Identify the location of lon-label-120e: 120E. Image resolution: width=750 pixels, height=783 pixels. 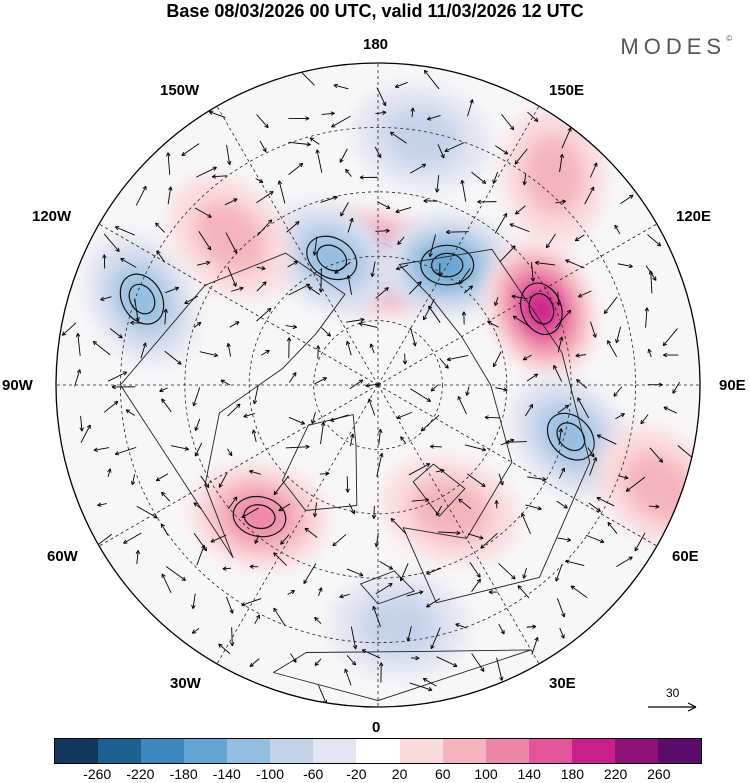
(694, 216).